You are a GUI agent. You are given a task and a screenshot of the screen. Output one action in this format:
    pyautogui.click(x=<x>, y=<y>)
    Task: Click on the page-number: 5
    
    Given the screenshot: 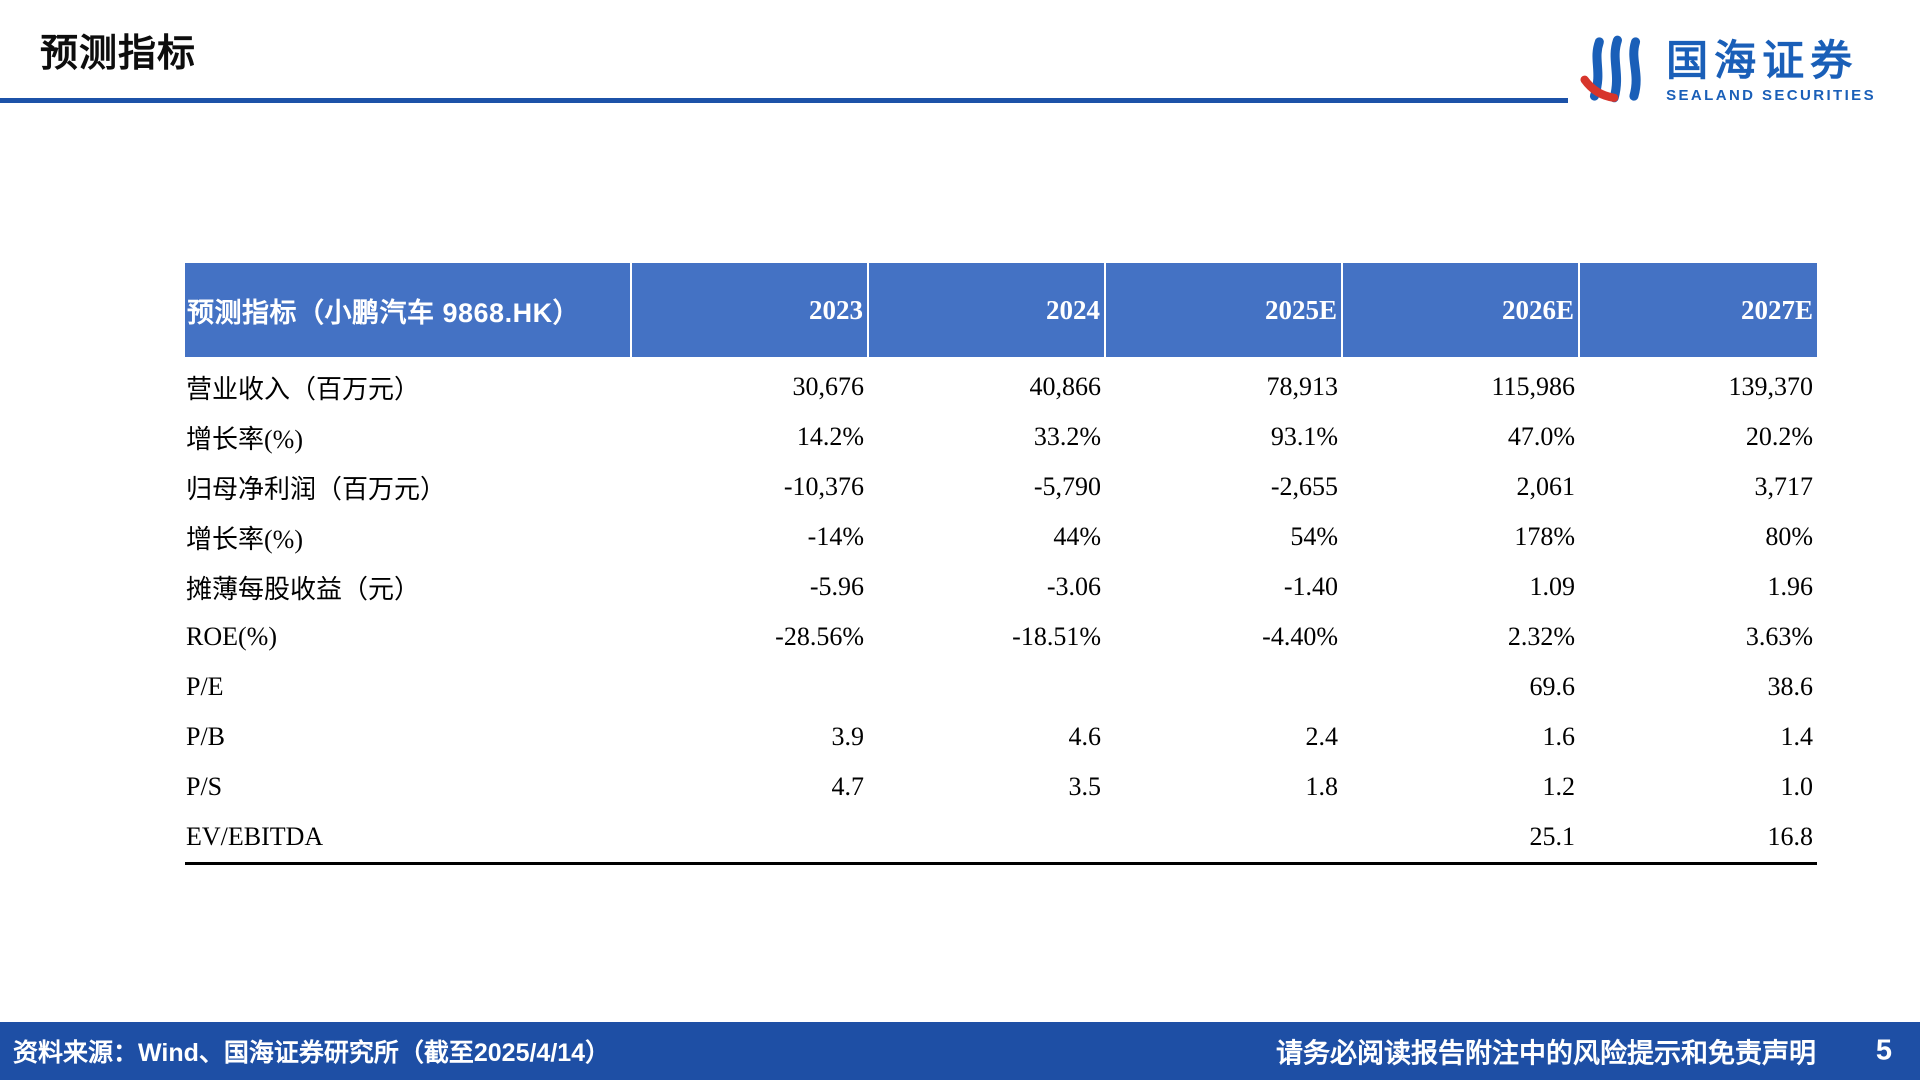 What is the action you would take?
    pyautogui.click(x=1883, y=1050)
    